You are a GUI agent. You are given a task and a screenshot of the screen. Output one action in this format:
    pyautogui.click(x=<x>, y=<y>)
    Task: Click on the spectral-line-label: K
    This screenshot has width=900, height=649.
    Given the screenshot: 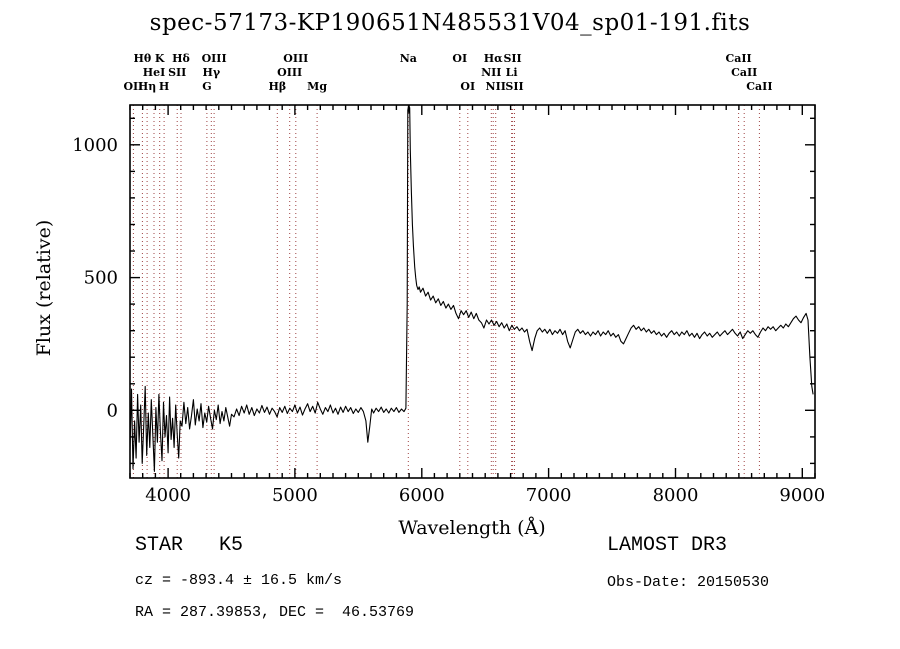 What is the action you would take?
    pyautogui.click(x=160, y=58)
    